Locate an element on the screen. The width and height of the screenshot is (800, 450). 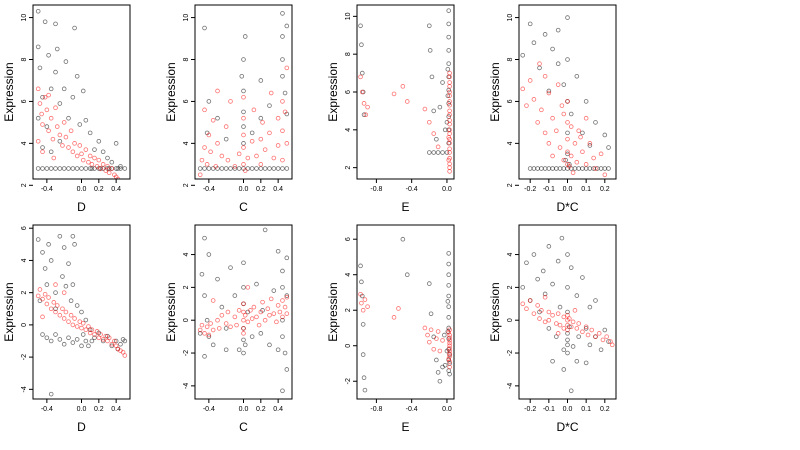
y-tick-label: 10 is located at coordinates (24, 18).